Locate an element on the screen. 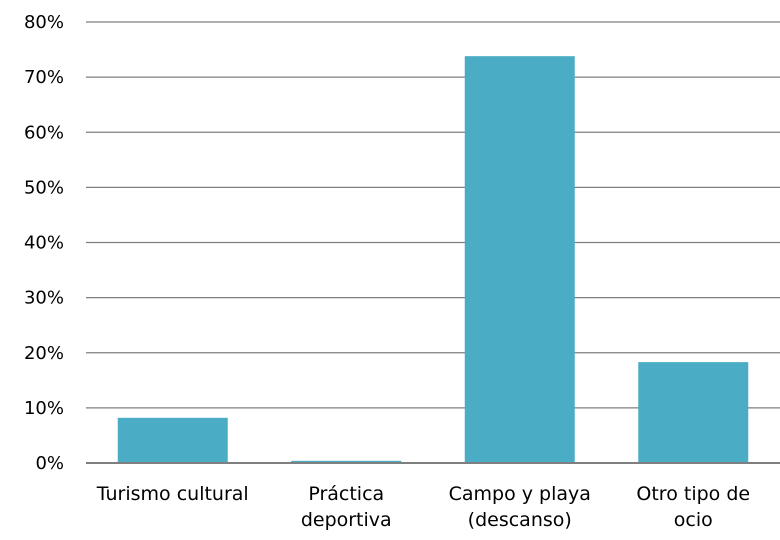 Image resolution: width=780 pixels, height=540 pixels. x-tick-label: Turismo cultural is located at coordinates (172, 494).